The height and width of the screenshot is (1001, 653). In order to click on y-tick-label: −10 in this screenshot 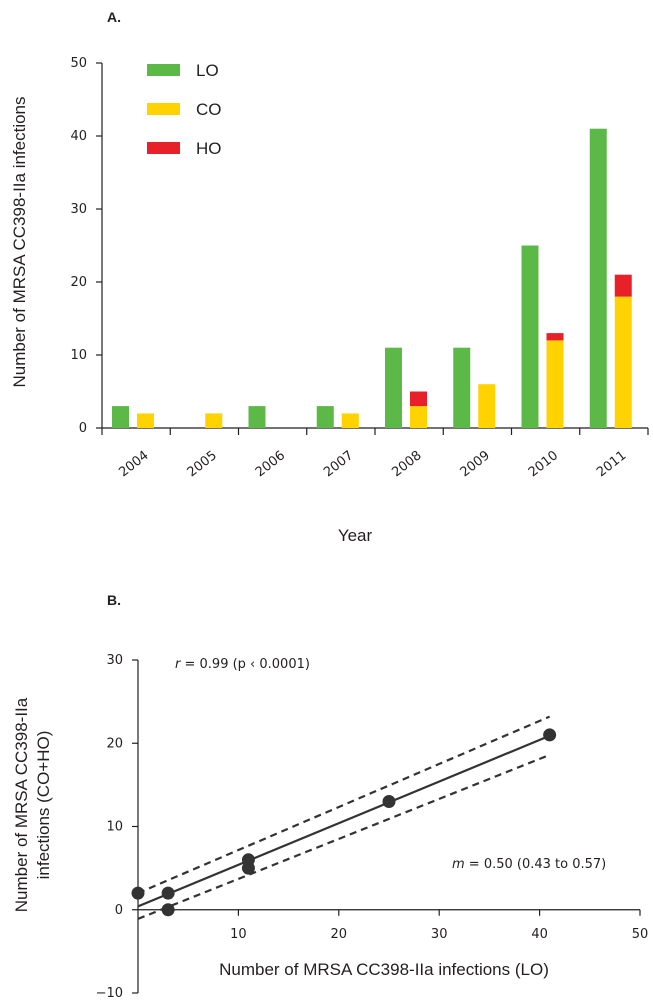, I will do `click(109, 993)`.